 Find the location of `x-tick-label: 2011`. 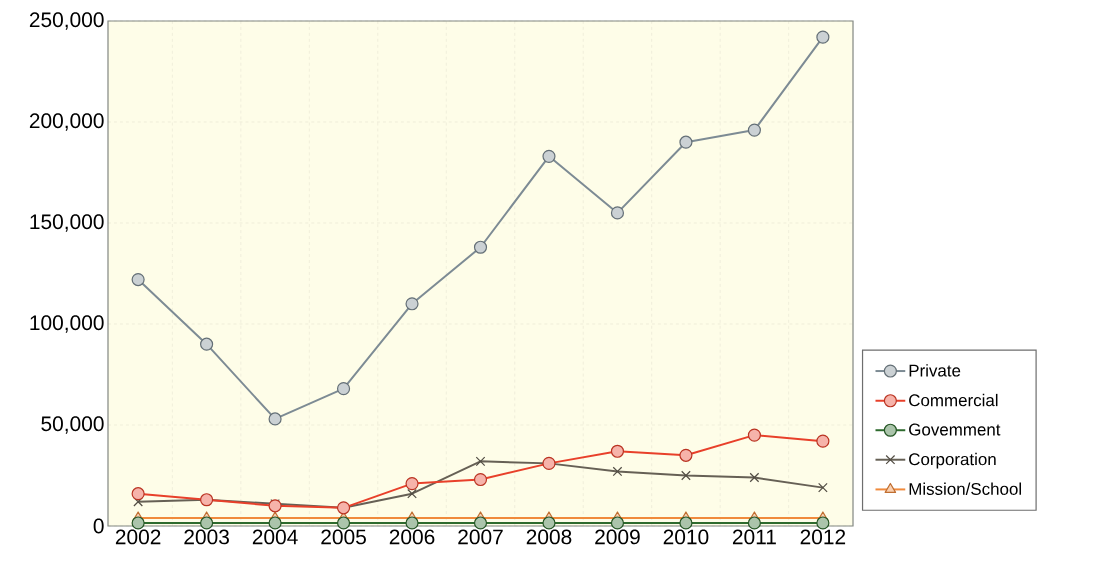

x-tick-label: 2011 is located at coordinates (754, 537).